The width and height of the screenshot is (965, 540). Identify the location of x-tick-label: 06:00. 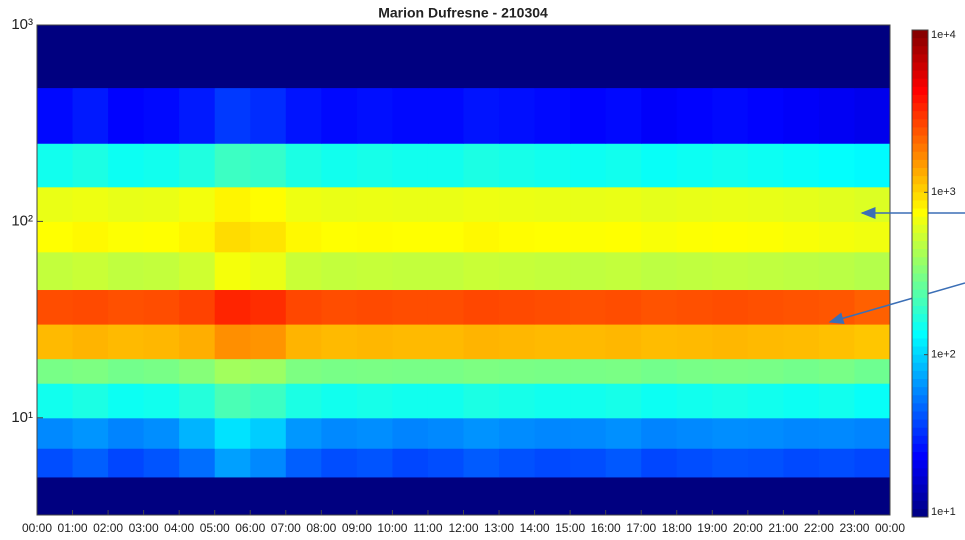
(250, 528).